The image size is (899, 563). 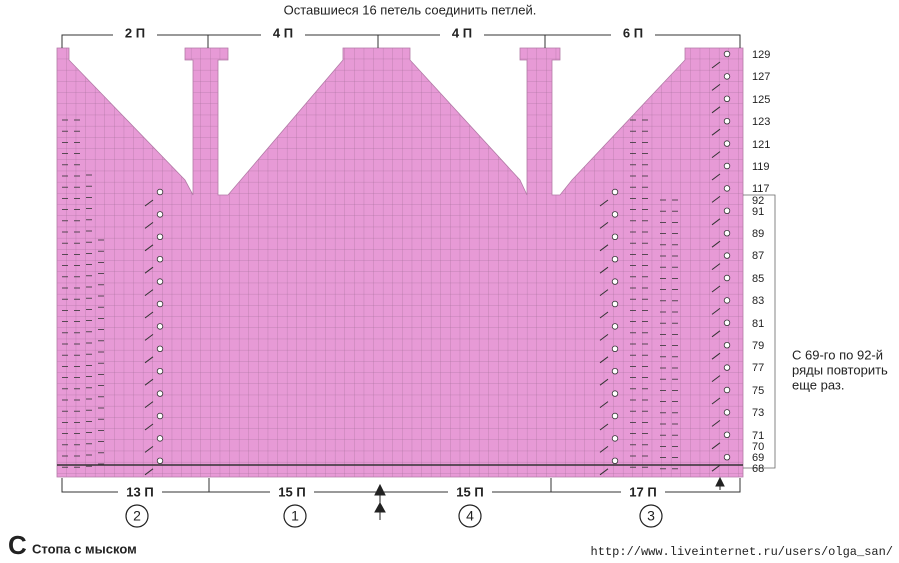 I want to click on row-number: 129, so click(x=761, y=55).